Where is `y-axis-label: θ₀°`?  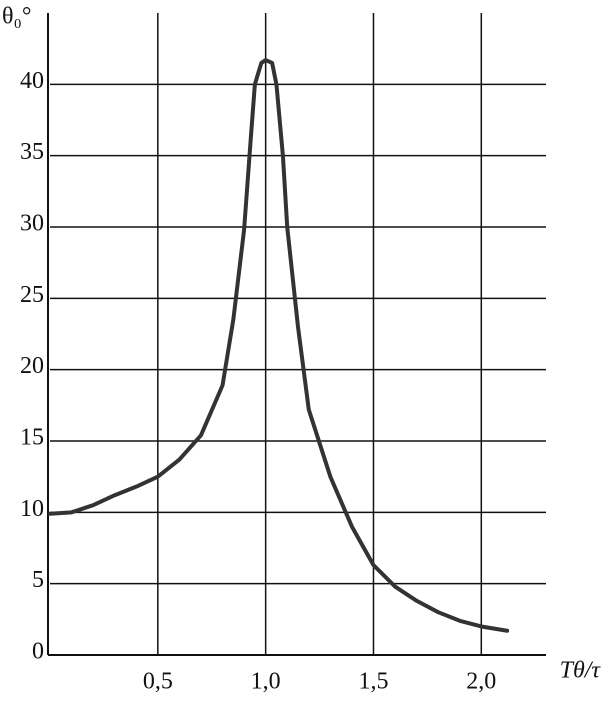 y-axis-label: θ₀° is located at coordinates (16, 17).